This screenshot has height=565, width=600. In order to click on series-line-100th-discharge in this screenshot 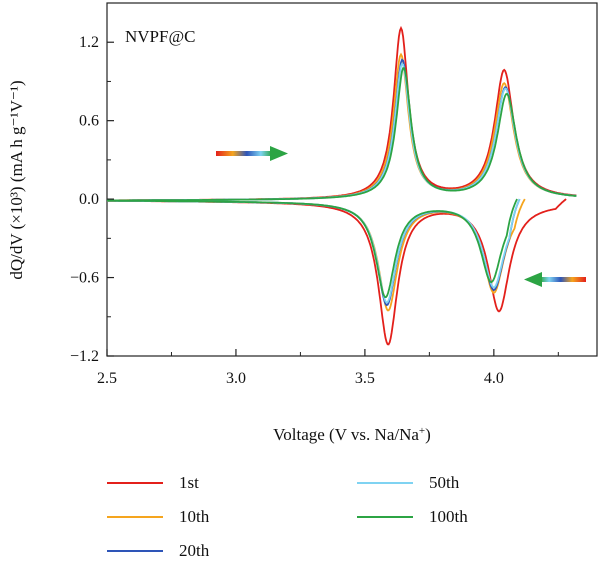, I will do `click(312, 248)`.